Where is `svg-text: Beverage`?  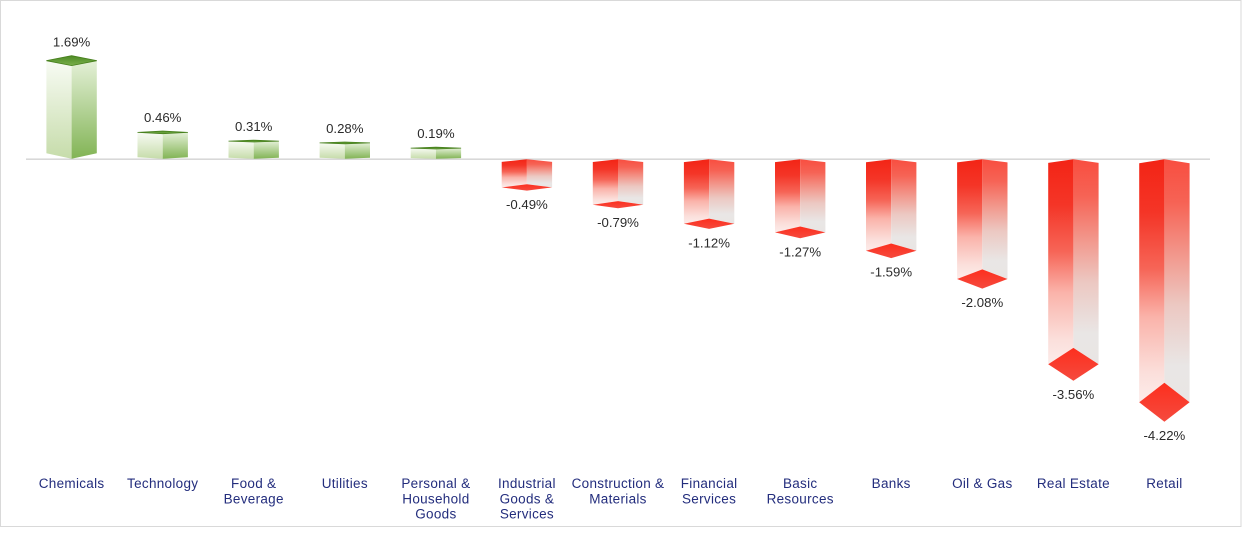 svg-text: Beverage is located at coordinates (254, 498).